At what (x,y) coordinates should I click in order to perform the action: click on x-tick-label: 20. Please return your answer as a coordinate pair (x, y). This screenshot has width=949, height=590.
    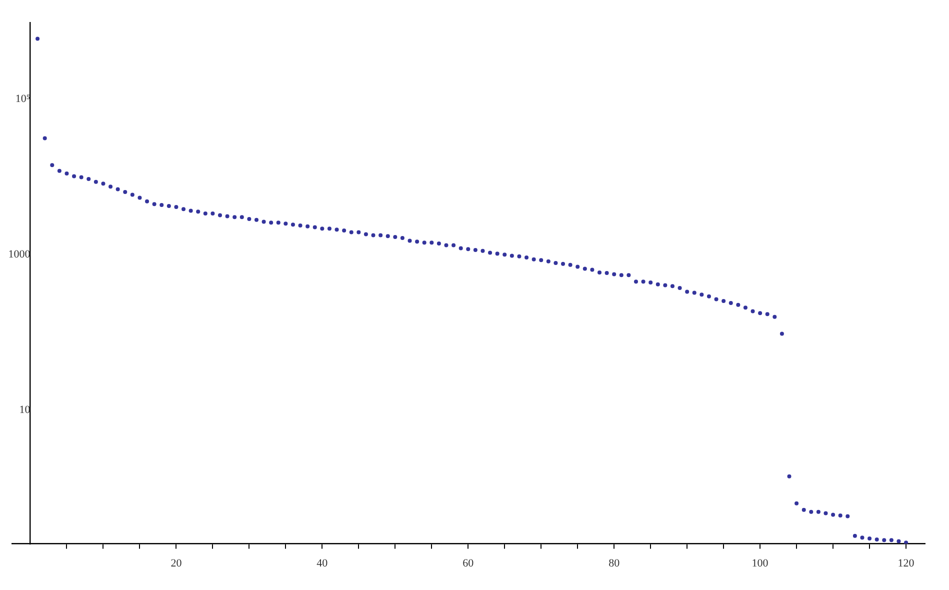
    Looking at the image, I should click on (176, 563).